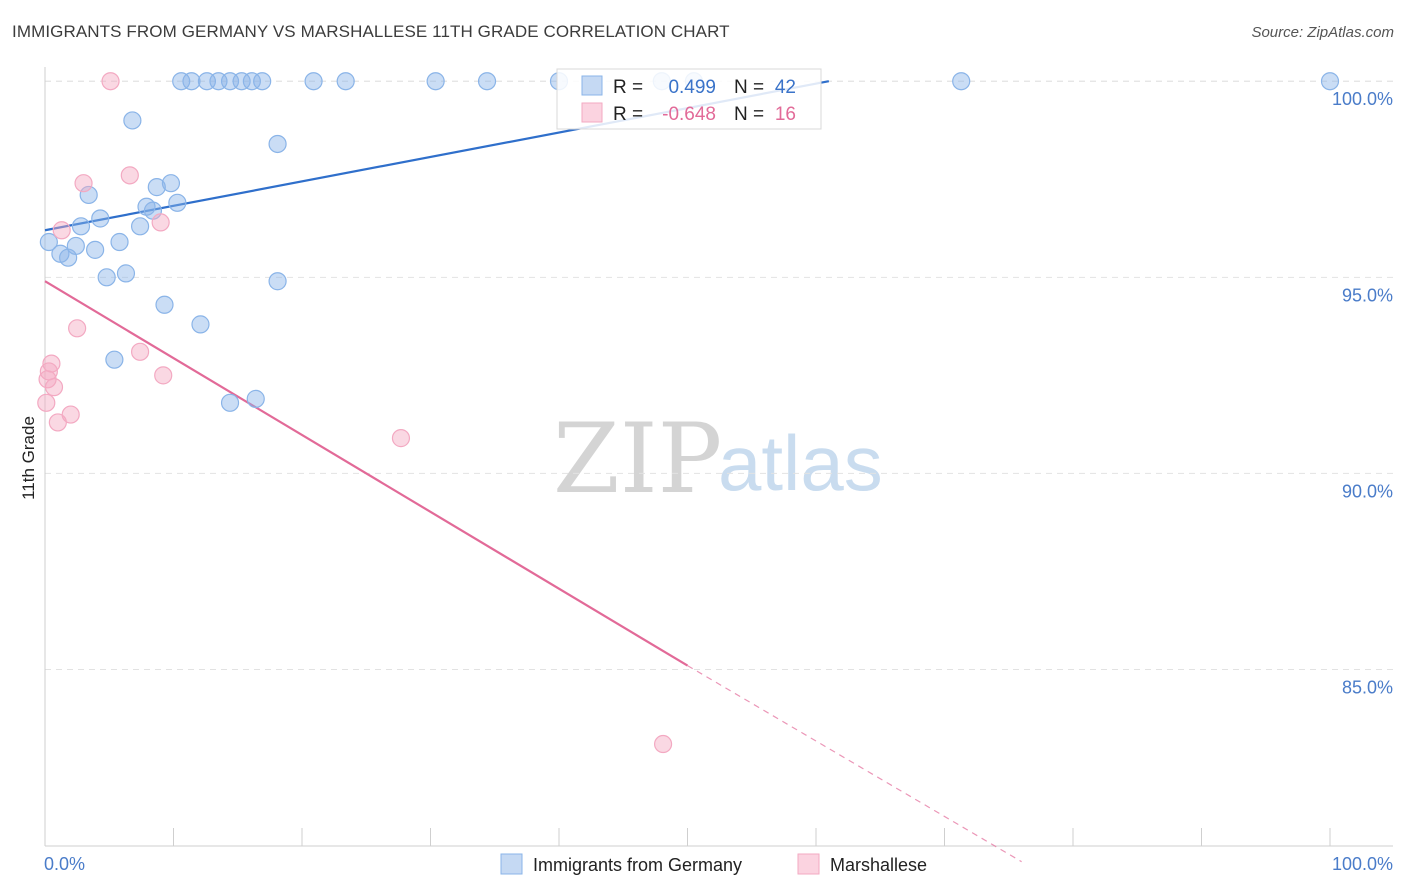  Describe the element at coordinates (592, 112) in the screenshot. I see `stats-swatch-pink` at that location.